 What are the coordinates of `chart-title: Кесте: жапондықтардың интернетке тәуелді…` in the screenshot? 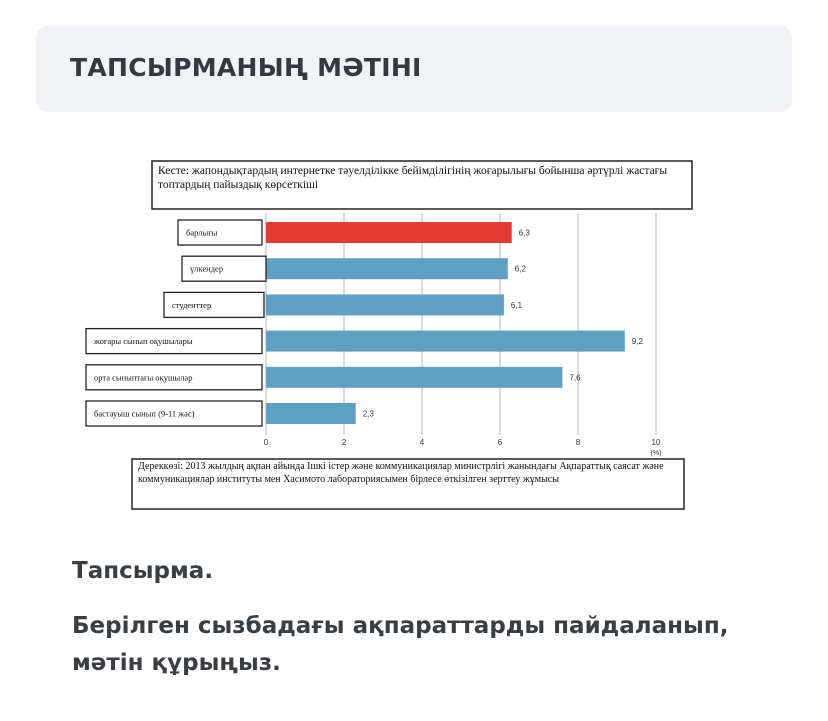 It's located at (413, 178).